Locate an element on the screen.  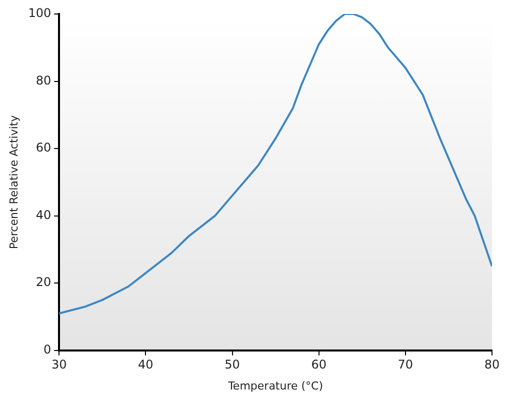
x-tick-label: 70 is located at coordinates (406, 365).